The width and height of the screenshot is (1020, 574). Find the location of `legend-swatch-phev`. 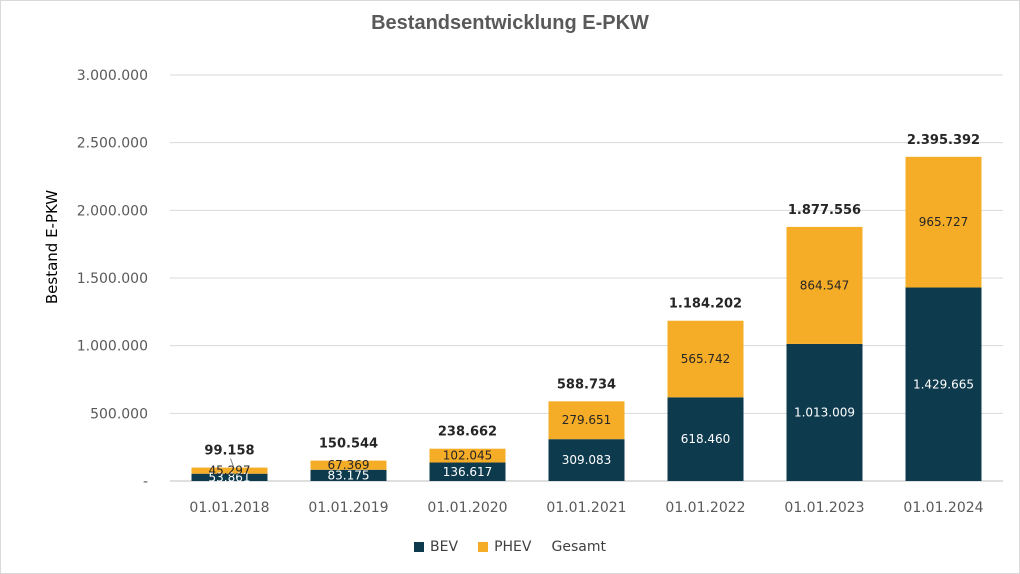

legend-swatch-phev is located at coordinates (483, 547).